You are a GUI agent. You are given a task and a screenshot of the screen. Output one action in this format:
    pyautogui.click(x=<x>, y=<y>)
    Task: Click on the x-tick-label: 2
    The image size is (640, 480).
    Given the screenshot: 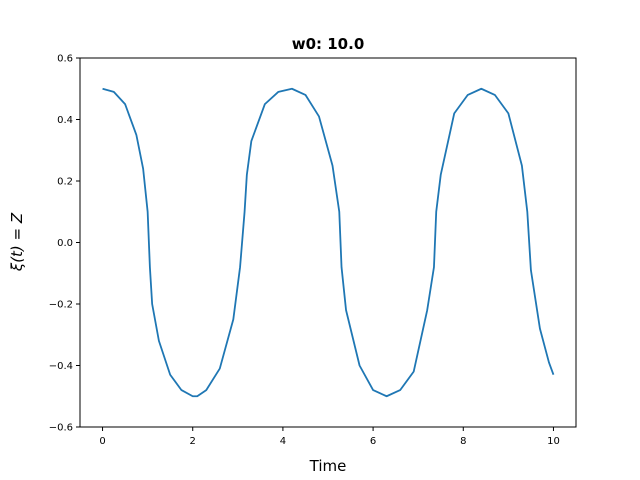 What is the action you would take?
    pyautogui.click(x=193, y=441)
    